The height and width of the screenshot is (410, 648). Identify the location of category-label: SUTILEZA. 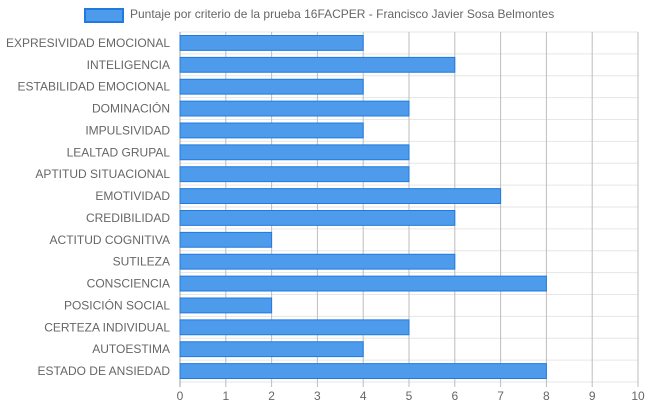
(141, 262).